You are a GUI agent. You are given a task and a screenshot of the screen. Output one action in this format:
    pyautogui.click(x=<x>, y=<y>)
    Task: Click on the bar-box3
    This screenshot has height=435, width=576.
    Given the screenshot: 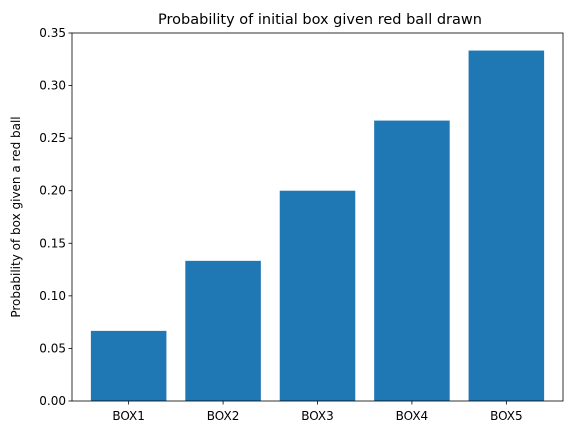 What is the action you would take?
    pyautogui.click(x=317, y=295)
    